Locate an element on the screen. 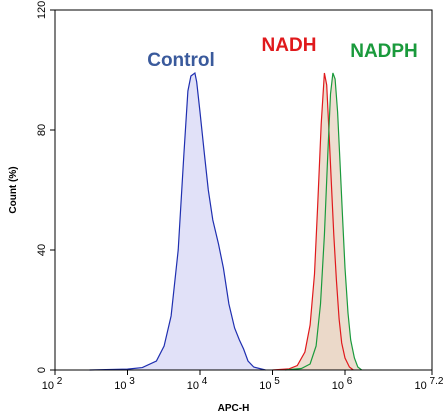  nadph-label: NADPH is located at coordinates (384, 51).